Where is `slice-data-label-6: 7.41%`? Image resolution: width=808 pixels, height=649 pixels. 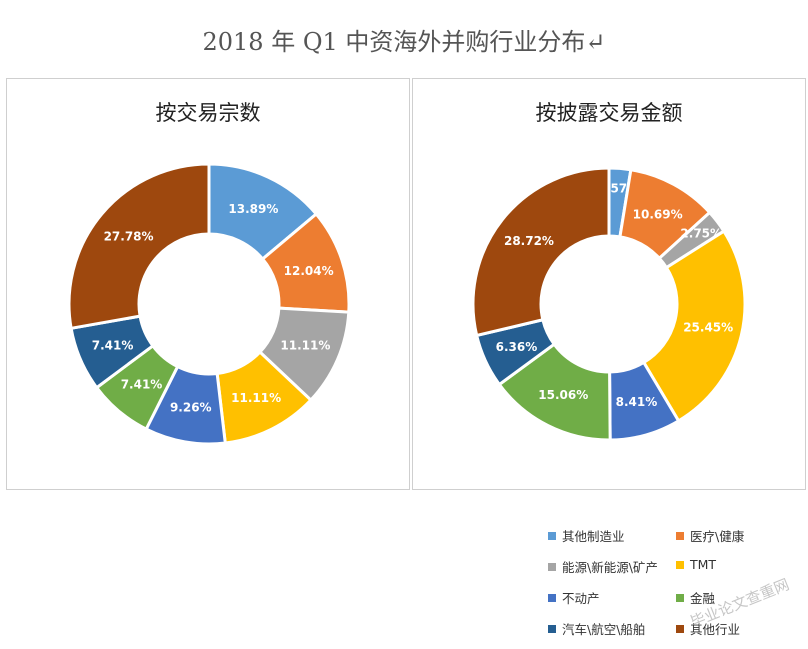
slice-data-label-6: 7.41% is located at coordinates (142, 384).